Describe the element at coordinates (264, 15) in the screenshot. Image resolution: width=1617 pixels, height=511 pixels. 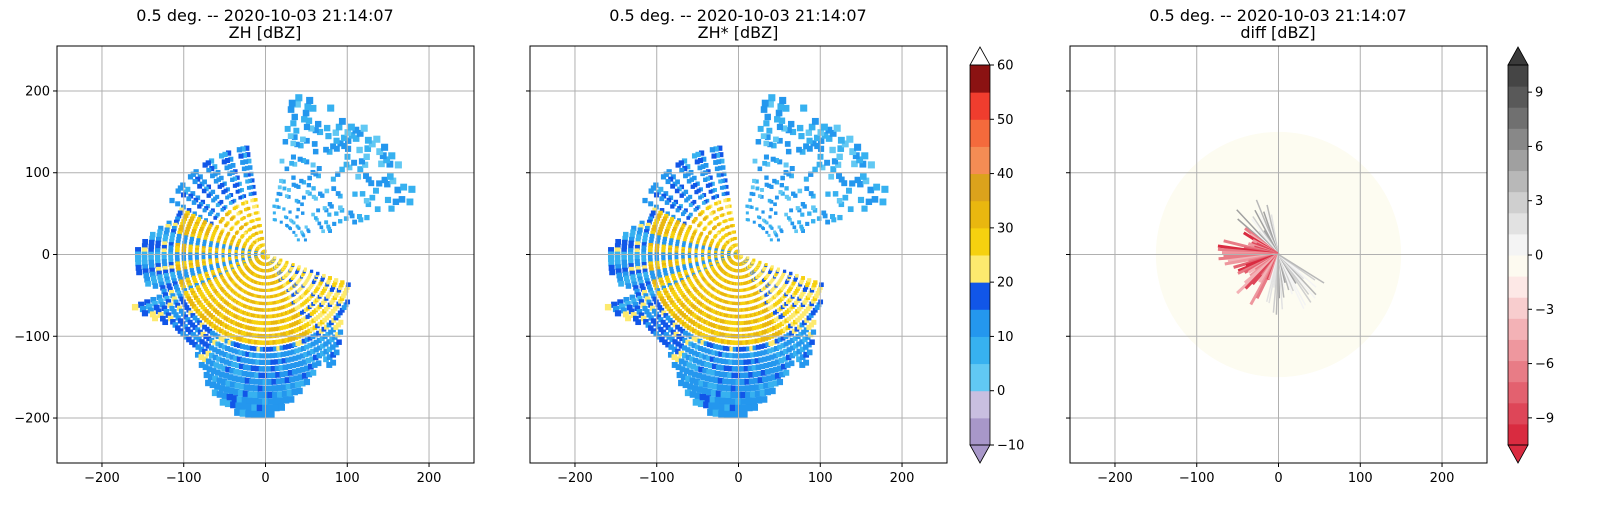
I see `panel-zh-title: 0.5 deg. -- 2020-10-03 21:14:07` at that location.